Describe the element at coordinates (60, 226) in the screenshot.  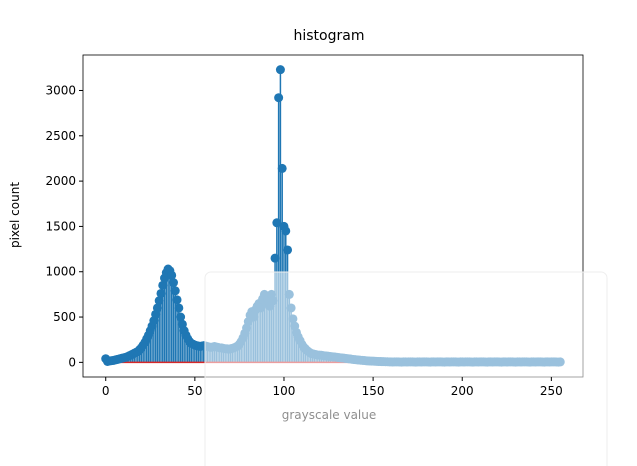
I see `y-tick-label: 1500` at that location.